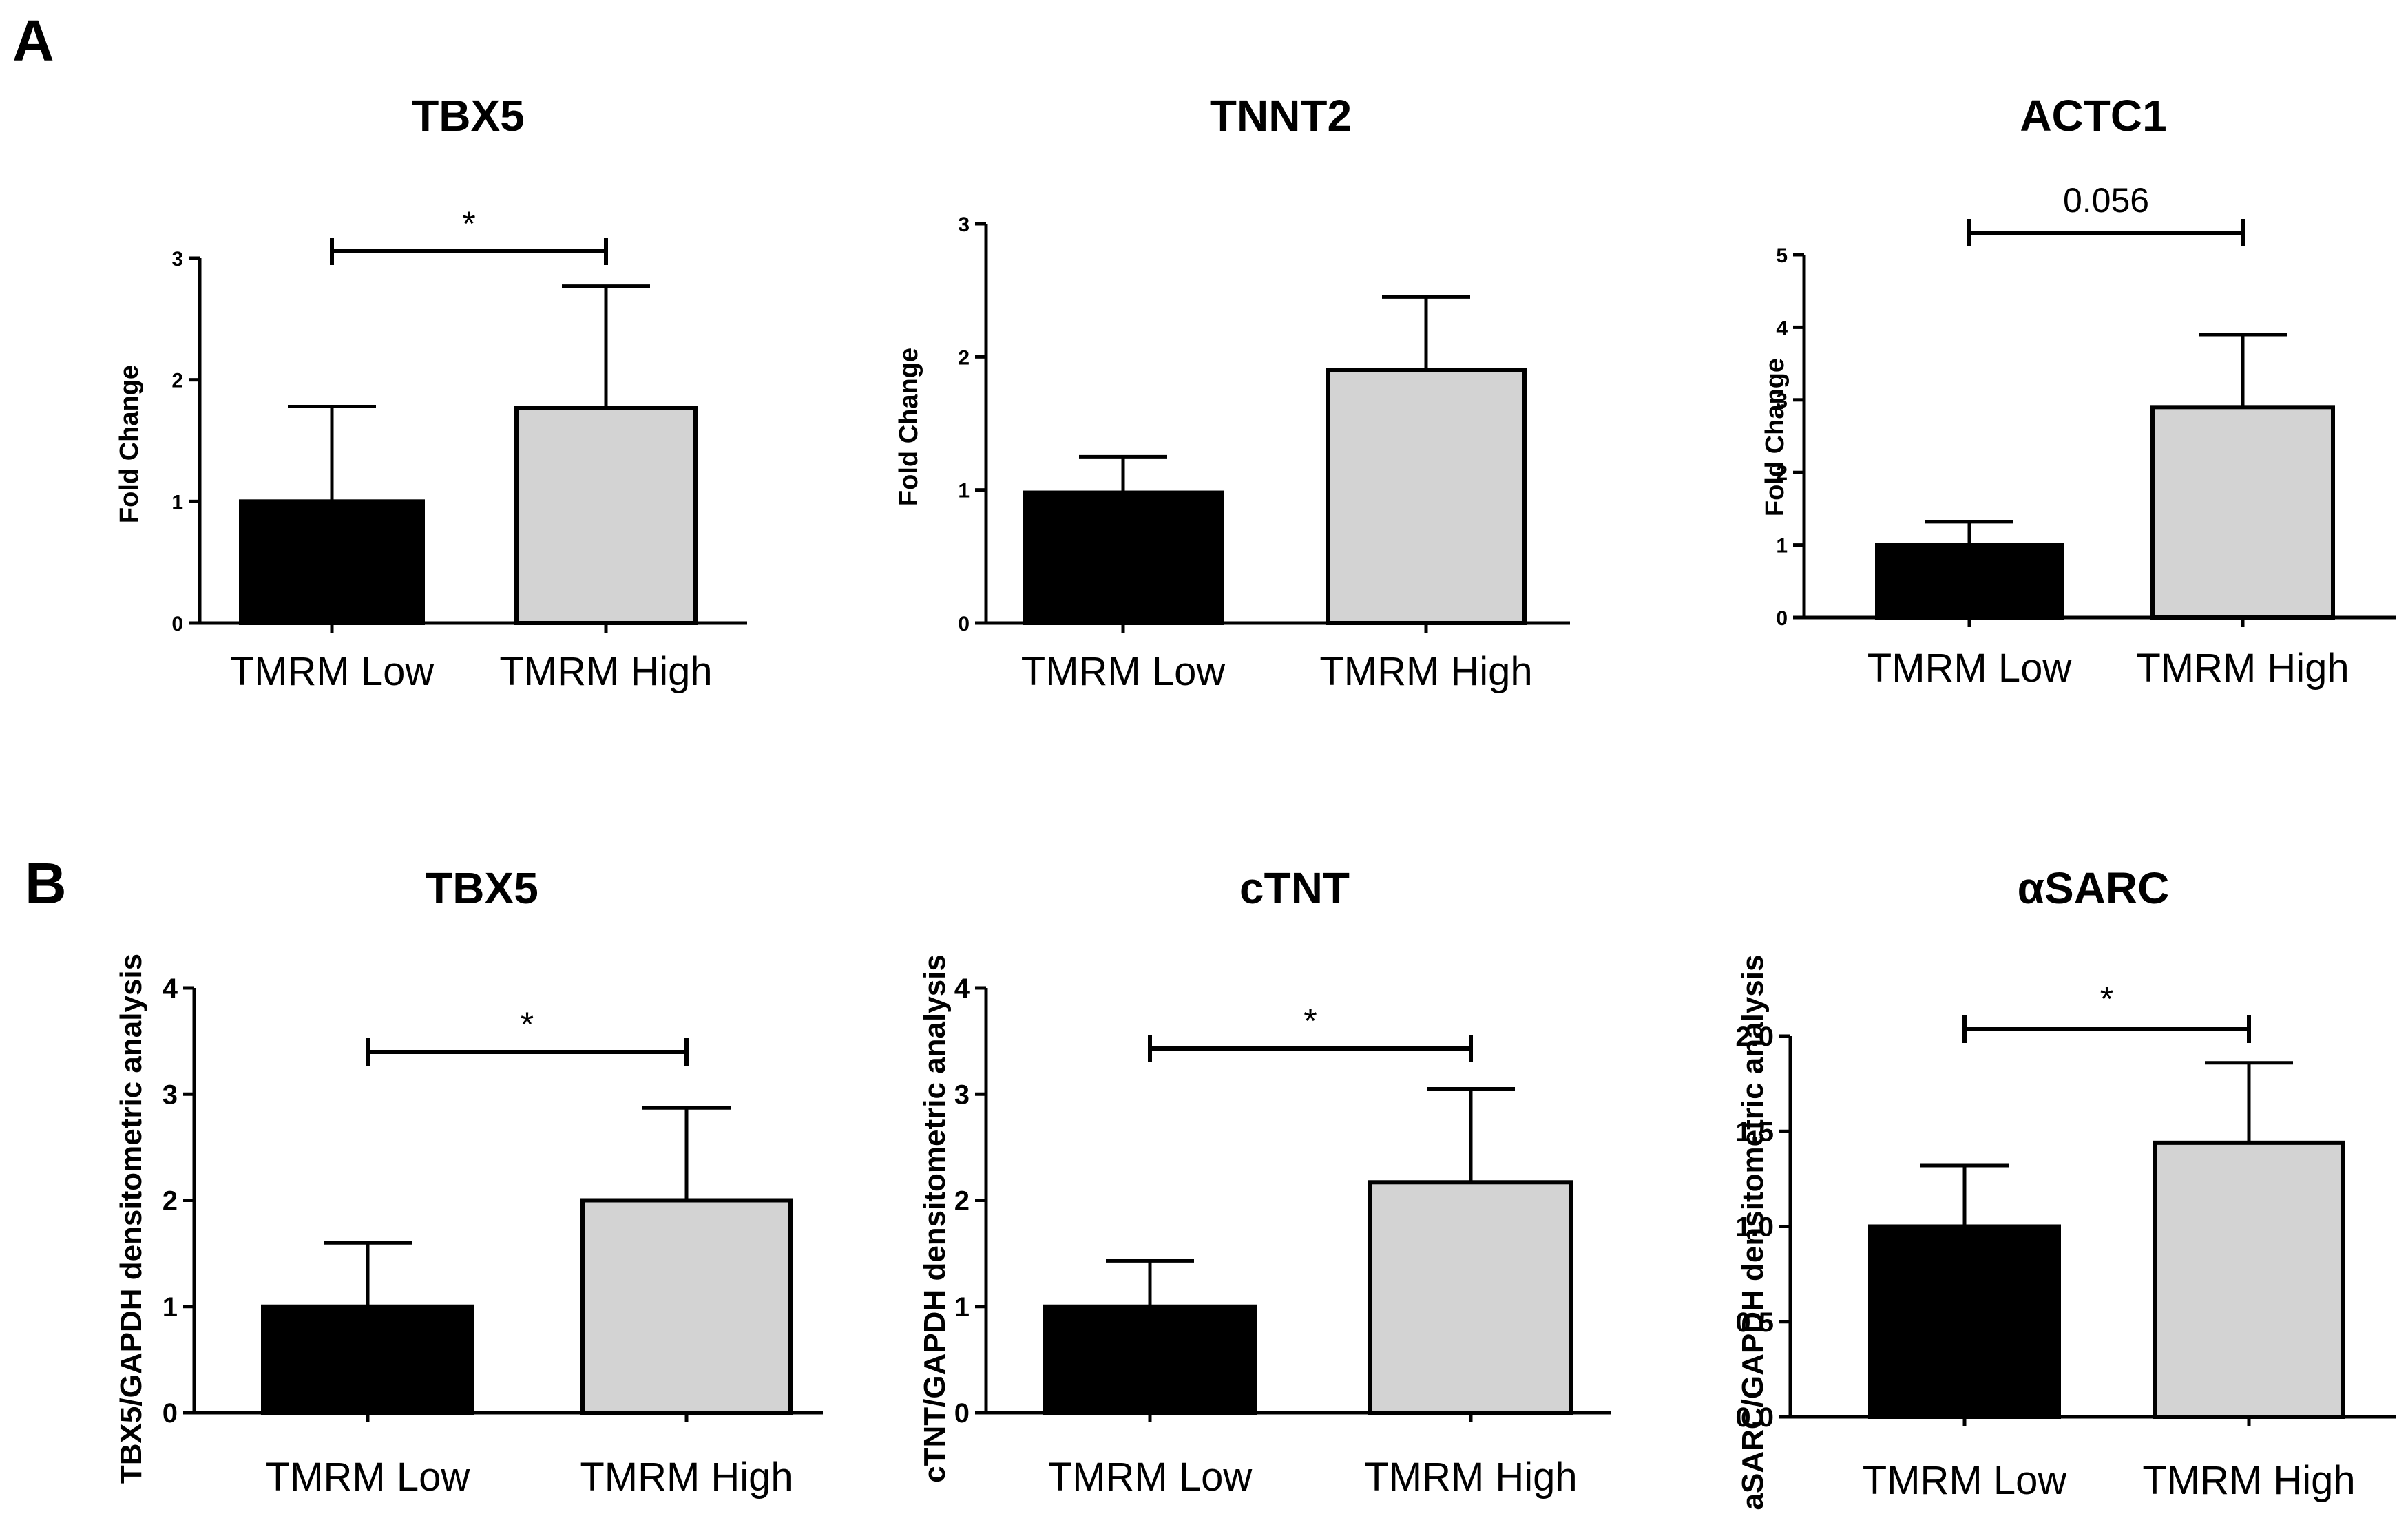  I want to click on y-tick-label: 1.0, so click(1754, 1227).